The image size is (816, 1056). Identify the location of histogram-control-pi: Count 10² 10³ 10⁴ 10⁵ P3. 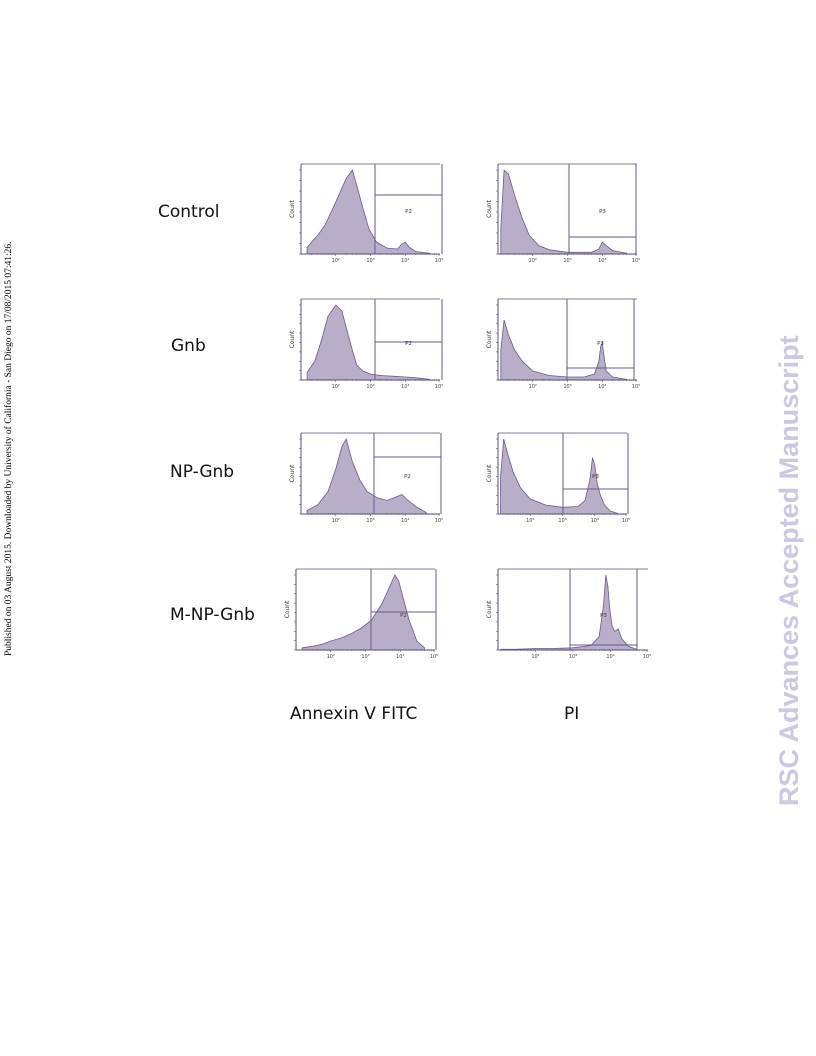
(563, 213).